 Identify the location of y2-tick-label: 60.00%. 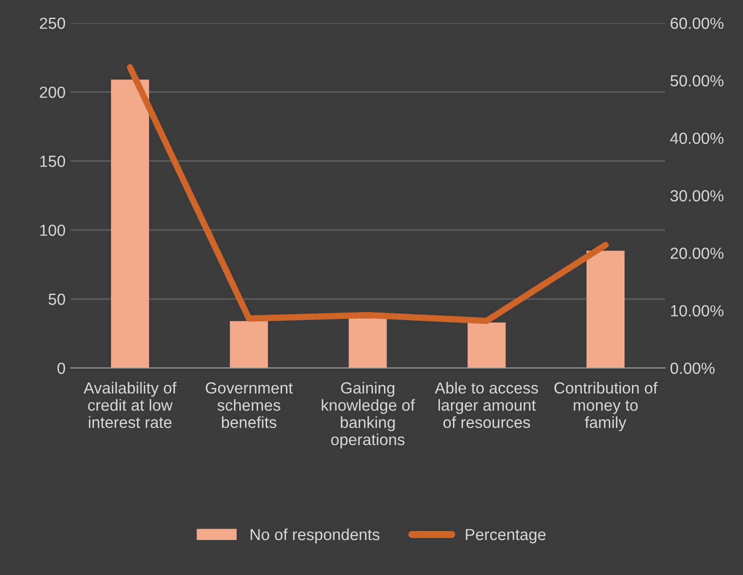
(697, 23).